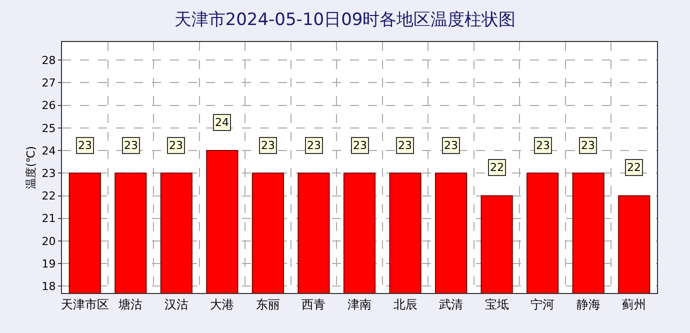 This screenshot has width=690, height=333. I want to click on x-tick-label: 宁河, so click(542, 304).